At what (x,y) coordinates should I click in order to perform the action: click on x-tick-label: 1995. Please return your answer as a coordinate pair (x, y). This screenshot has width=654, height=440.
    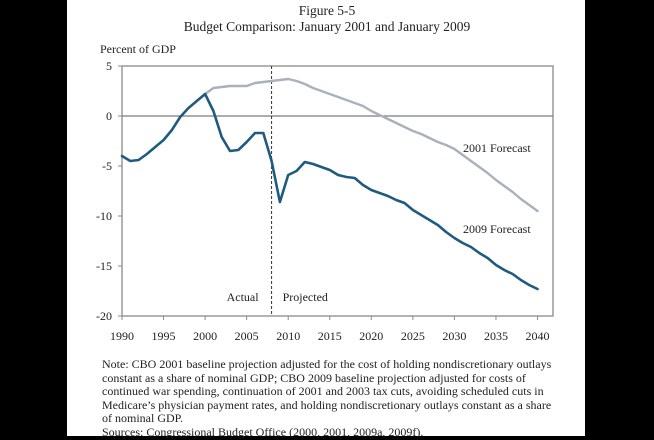
    Looking at the image, I should click on (164, 336).